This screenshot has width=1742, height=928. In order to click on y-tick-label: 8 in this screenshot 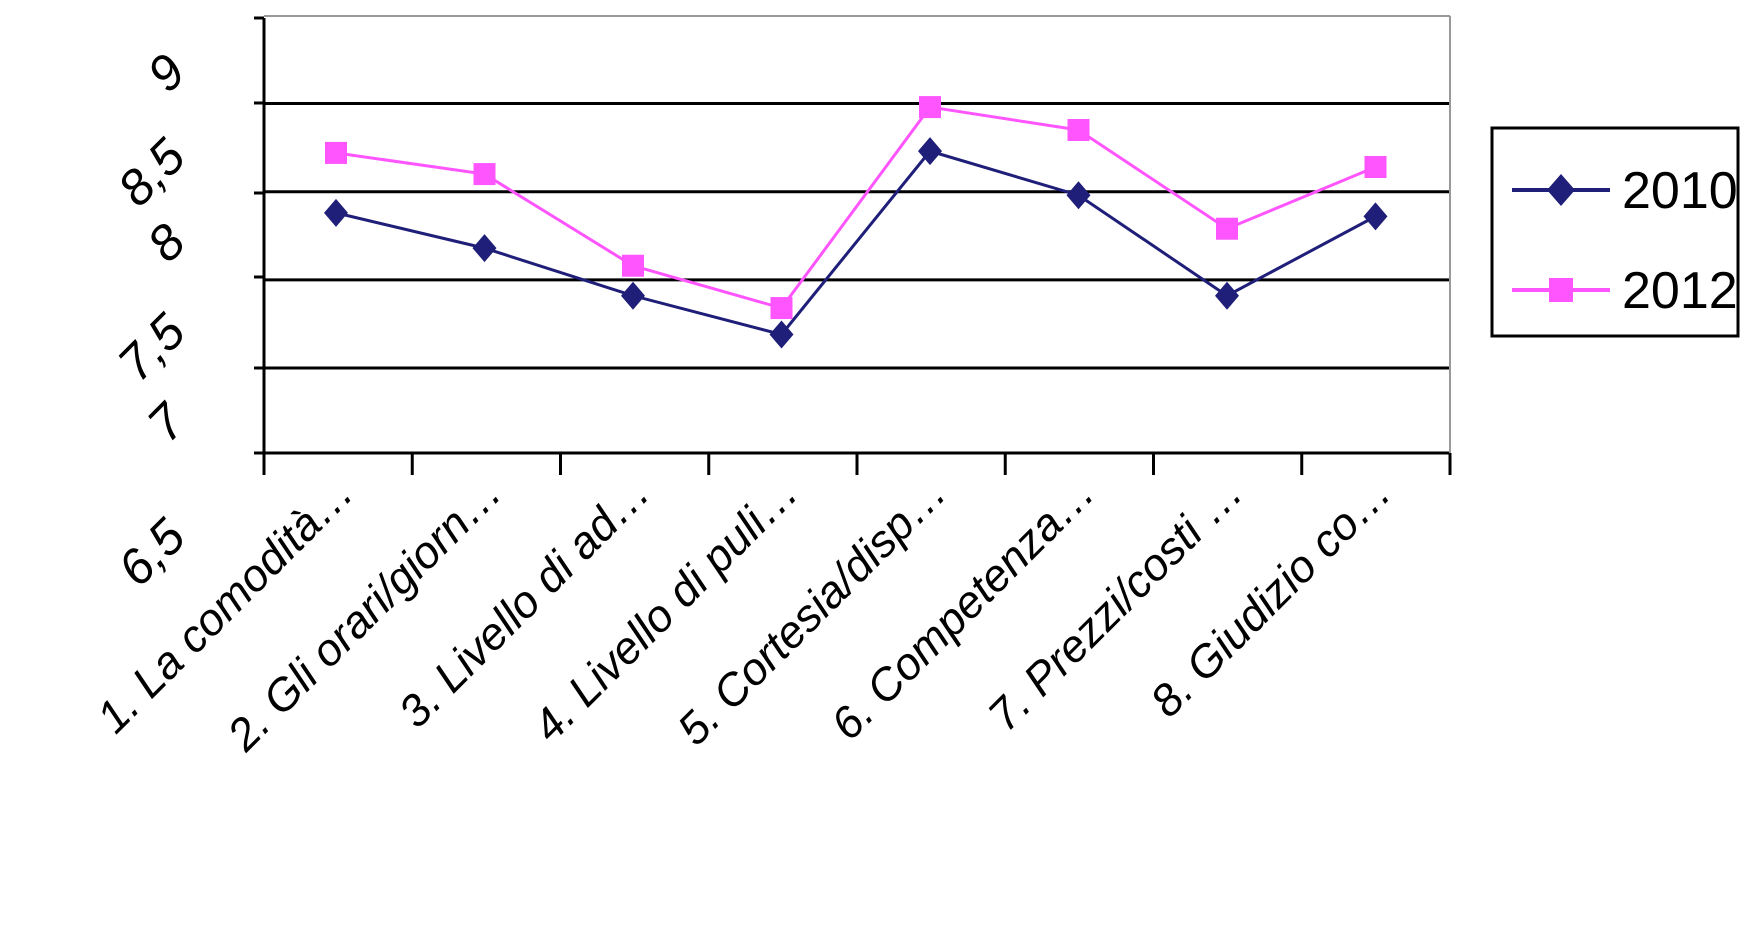, I will do `click(166, 242)`.